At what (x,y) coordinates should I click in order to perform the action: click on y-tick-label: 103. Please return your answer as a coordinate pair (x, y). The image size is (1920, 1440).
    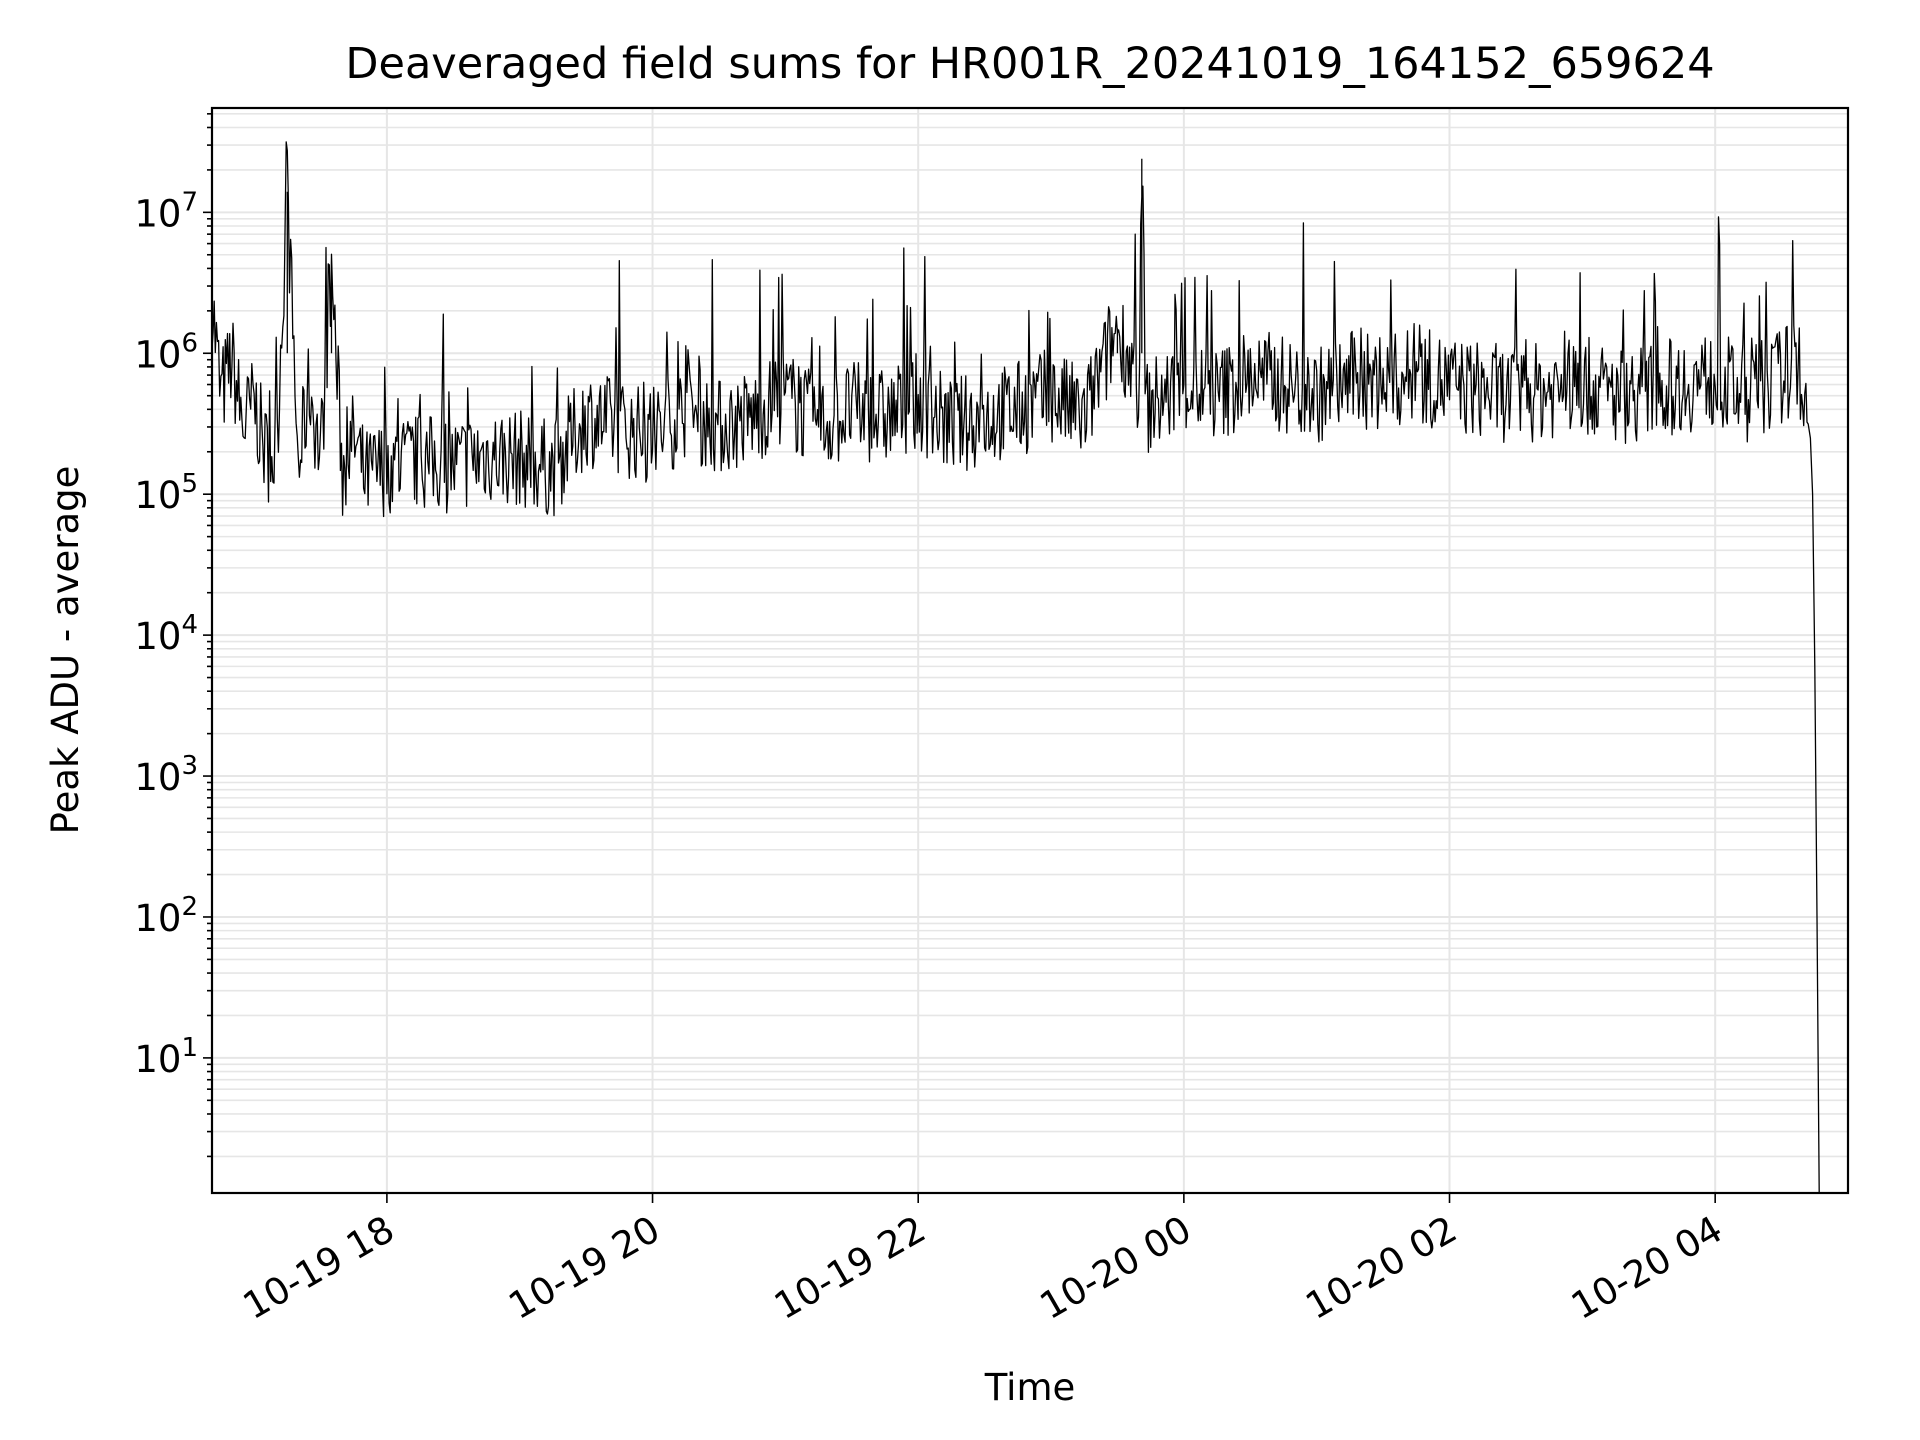
    Looking at the image, I should click on (166, 775).